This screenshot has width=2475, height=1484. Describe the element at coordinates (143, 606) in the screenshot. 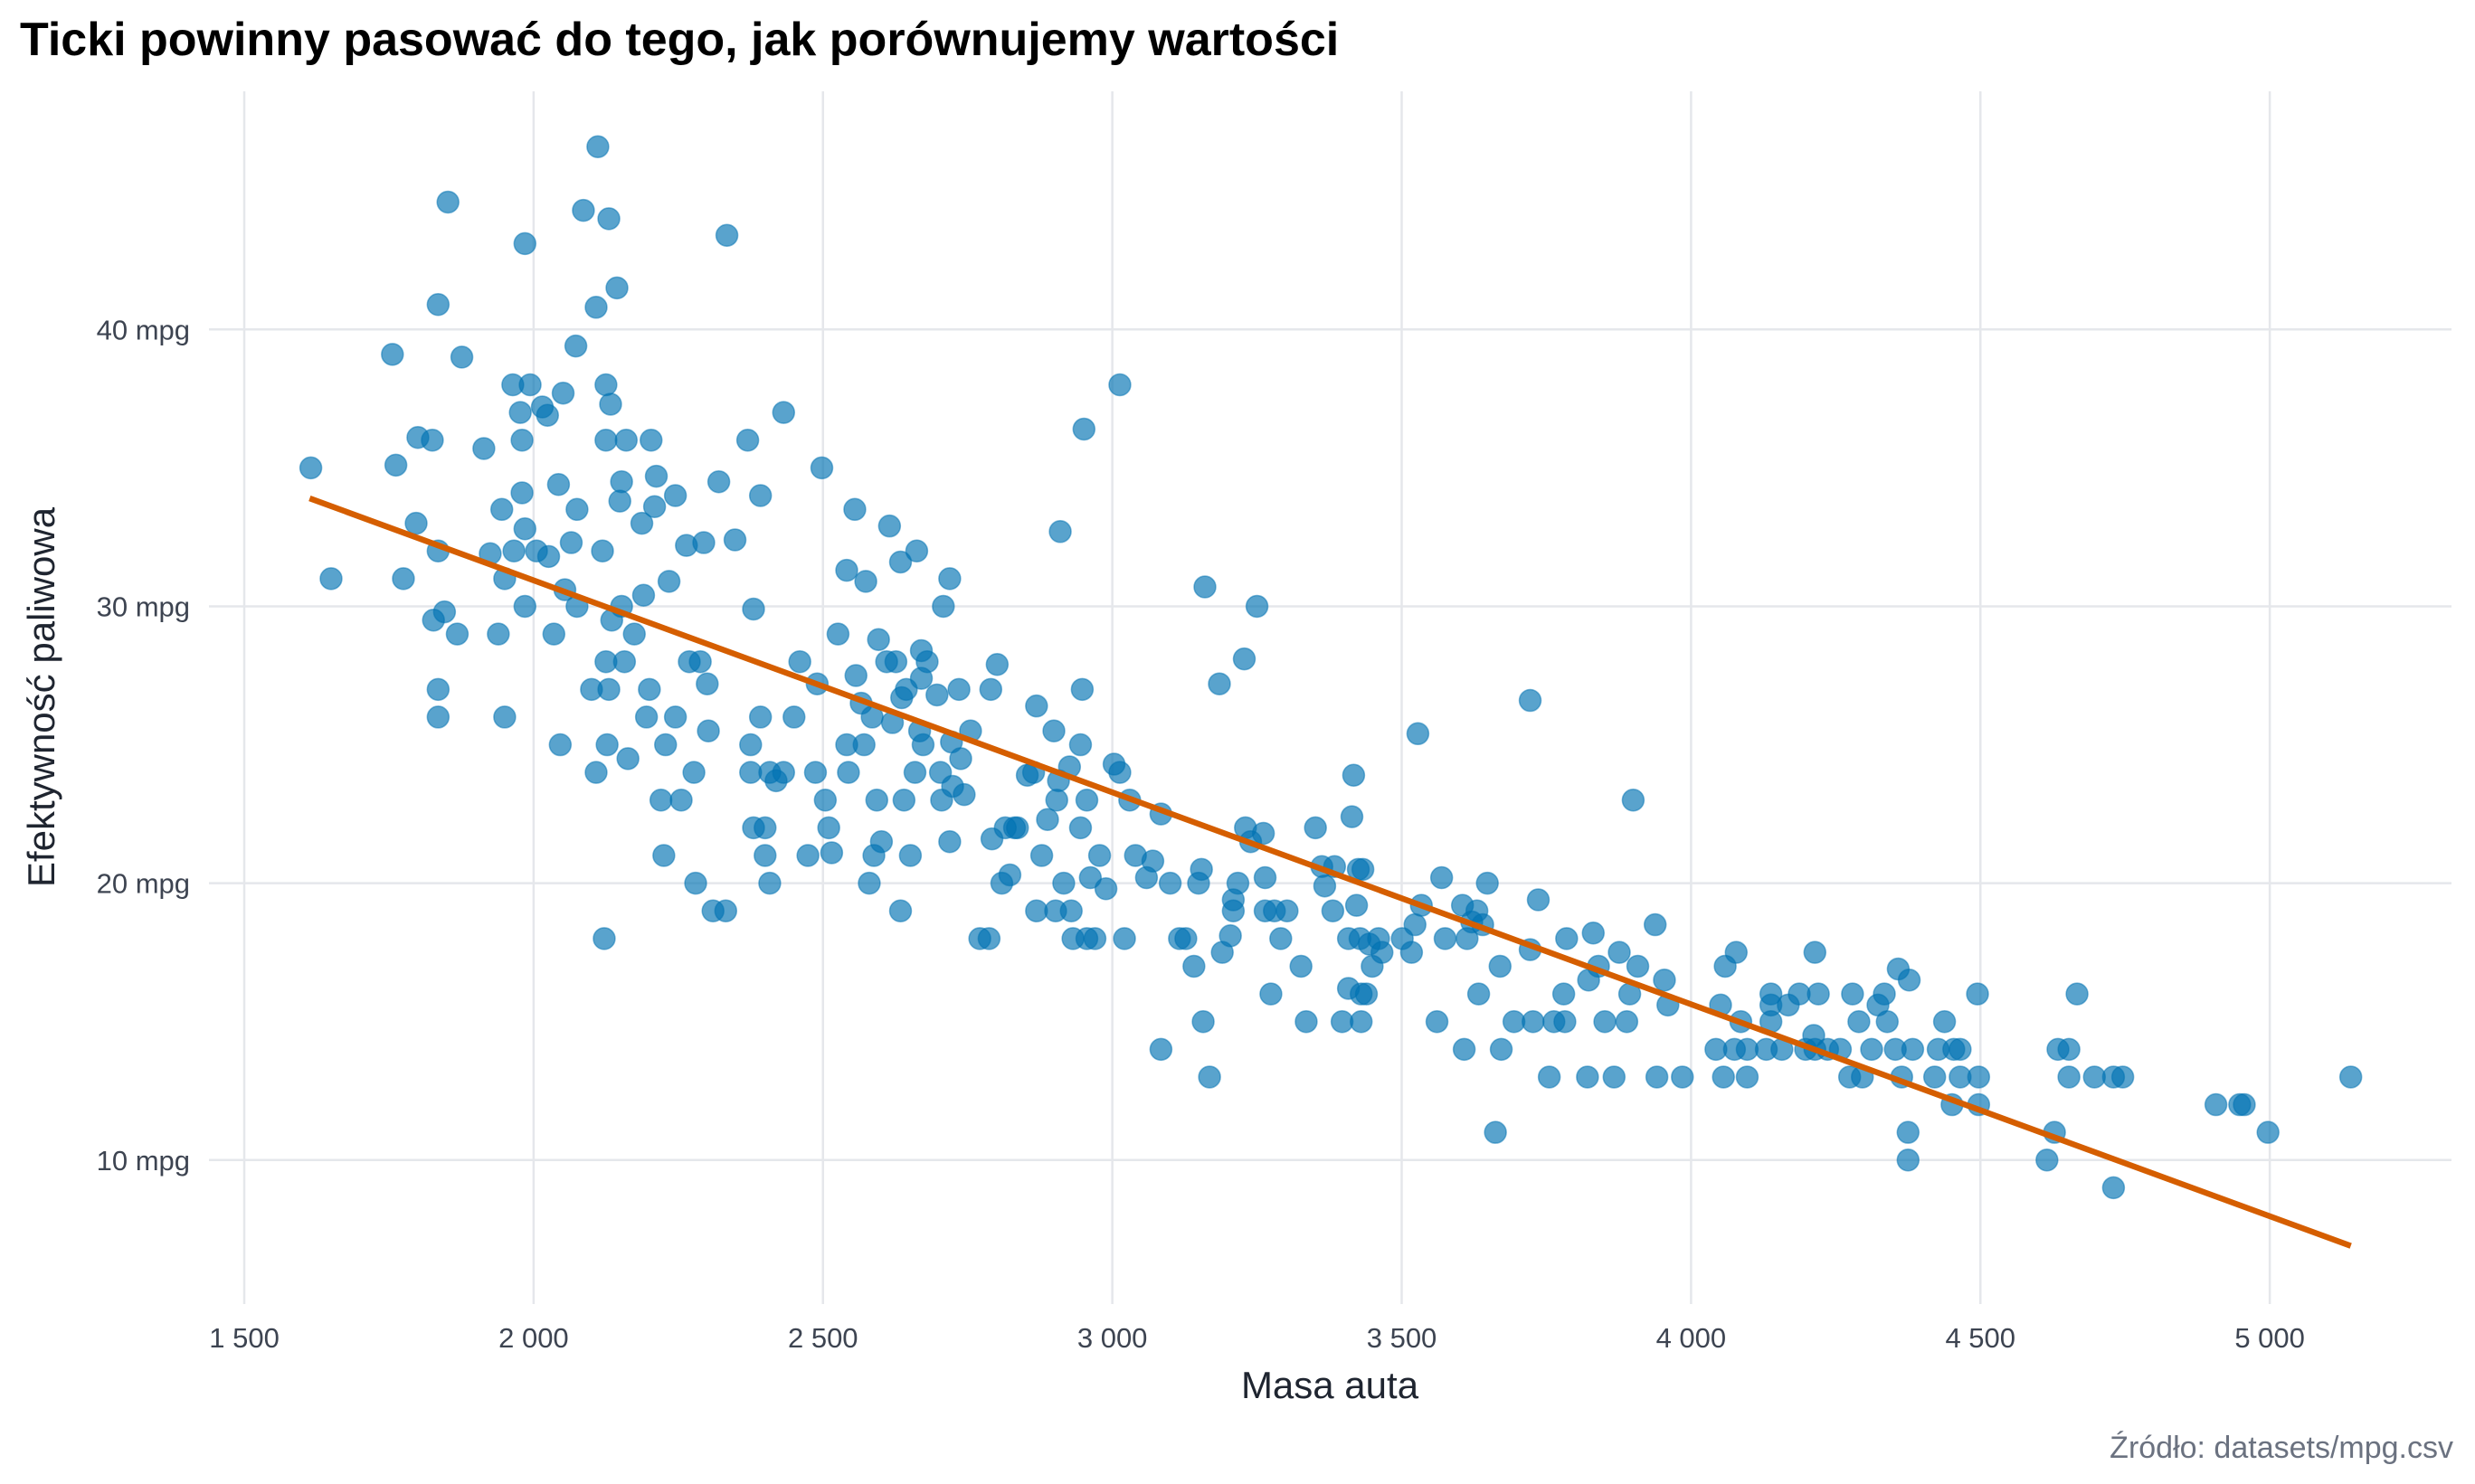

I see `y-tick-label: 30 mpg` at that location.